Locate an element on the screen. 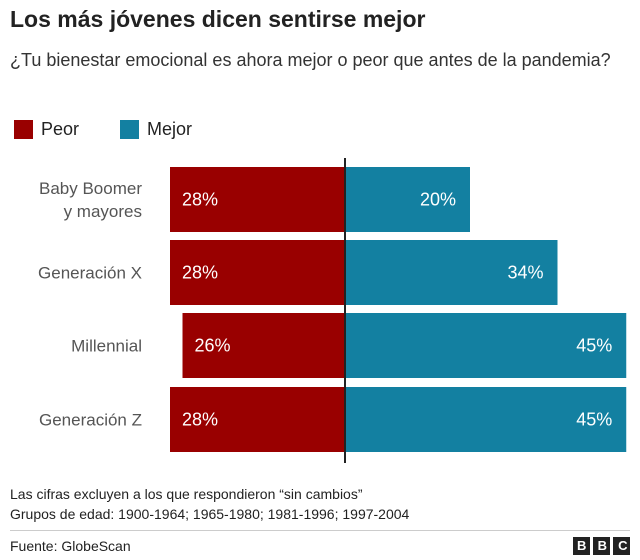  value-label: 20% is located at coordinates (438, 199).